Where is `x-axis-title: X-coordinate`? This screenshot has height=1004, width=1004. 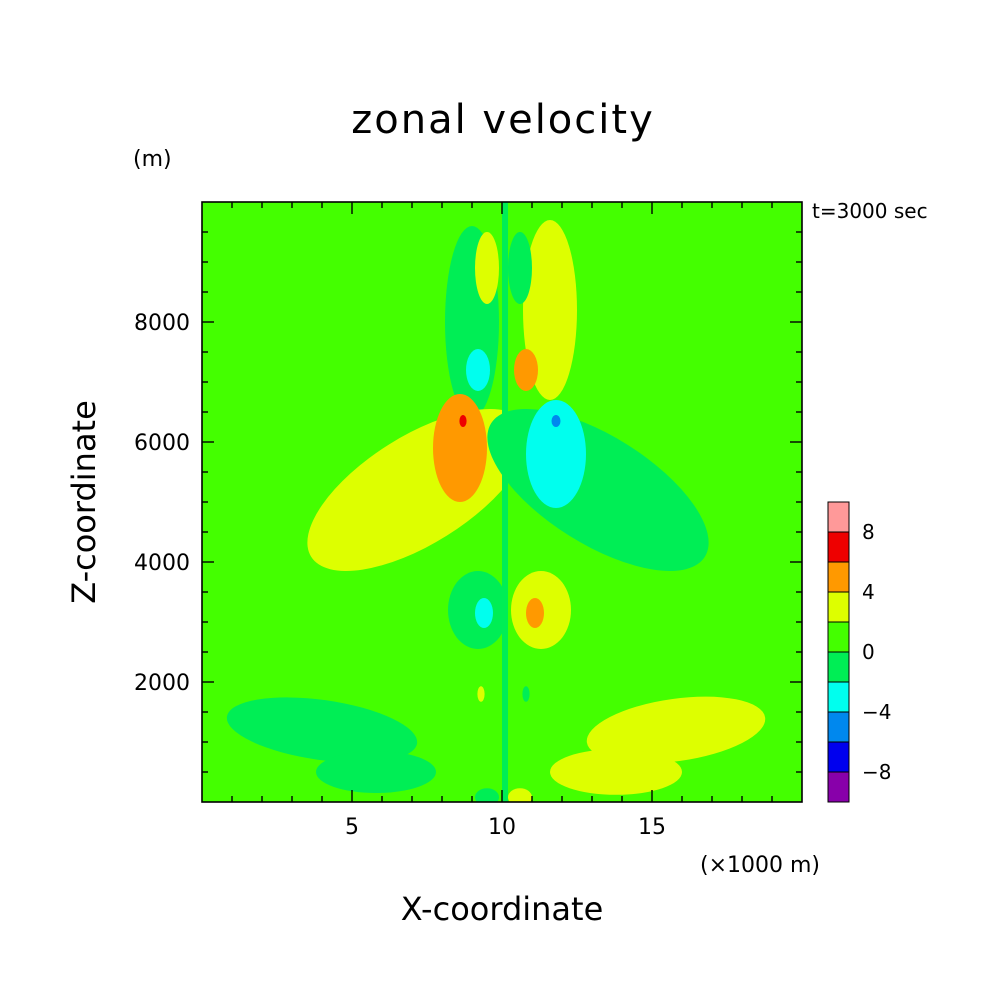
x-axis-title: X-coordinate is located at coordinates (502, 909).